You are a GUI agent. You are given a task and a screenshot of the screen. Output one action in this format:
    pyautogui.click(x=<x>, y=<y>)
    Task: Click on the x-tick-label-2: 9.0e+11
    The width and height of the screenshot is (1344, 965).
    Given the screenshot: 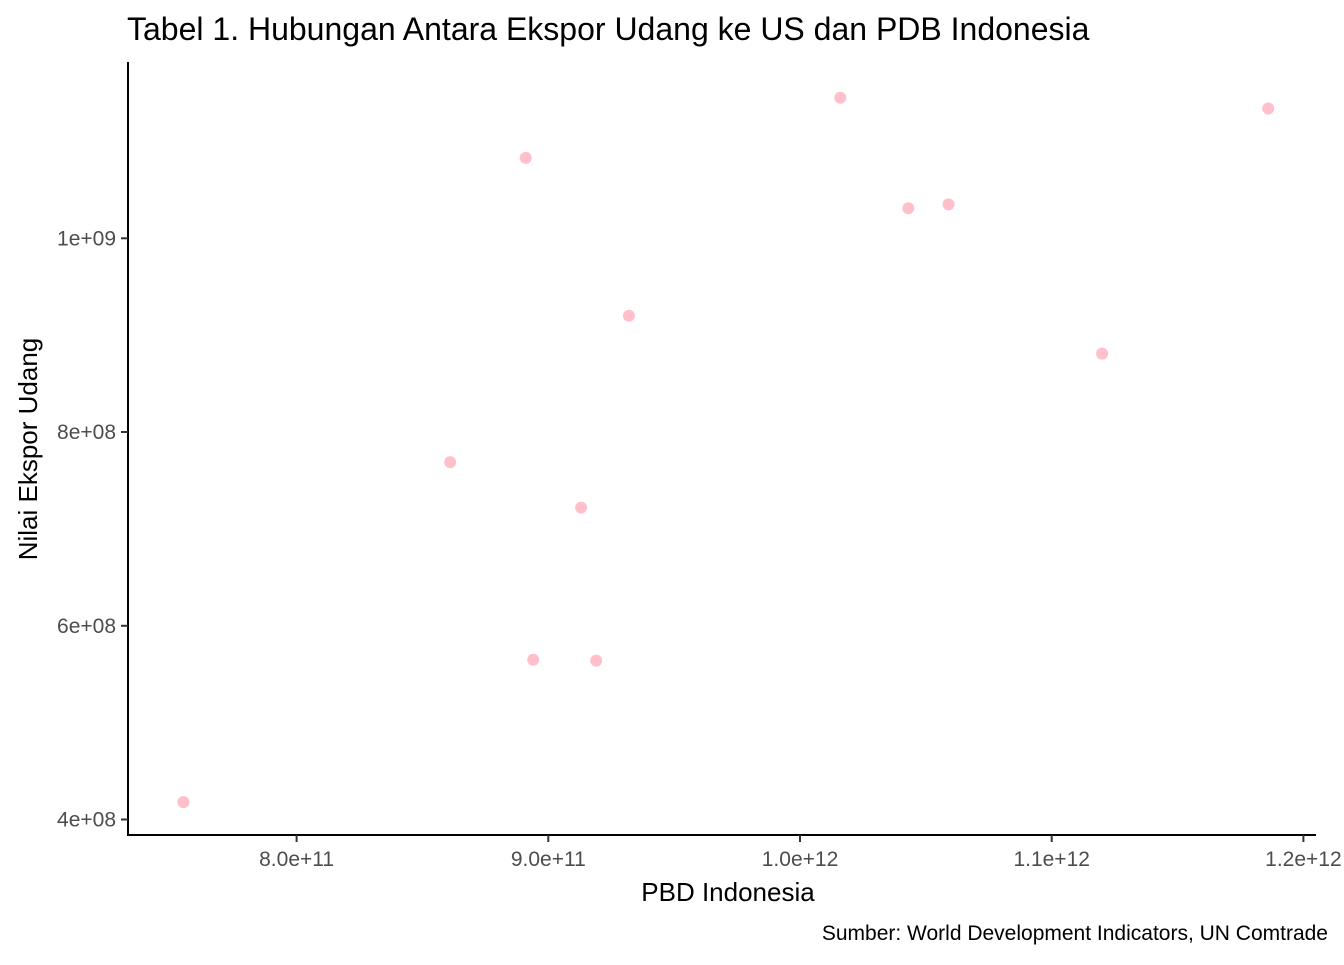 What is the action you would take?
    pyautogui.click(x=548, y=859)
    